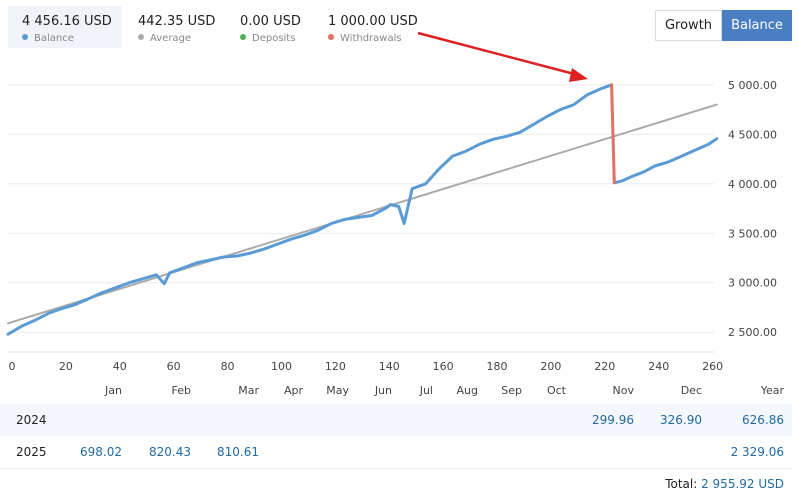 The width and height of the screenshot is (798, 498). What do you see at coordinates (752, 233) in the screenshot?
I see `y-tick-label: 3 500.00` at bounding box center [752, 233].